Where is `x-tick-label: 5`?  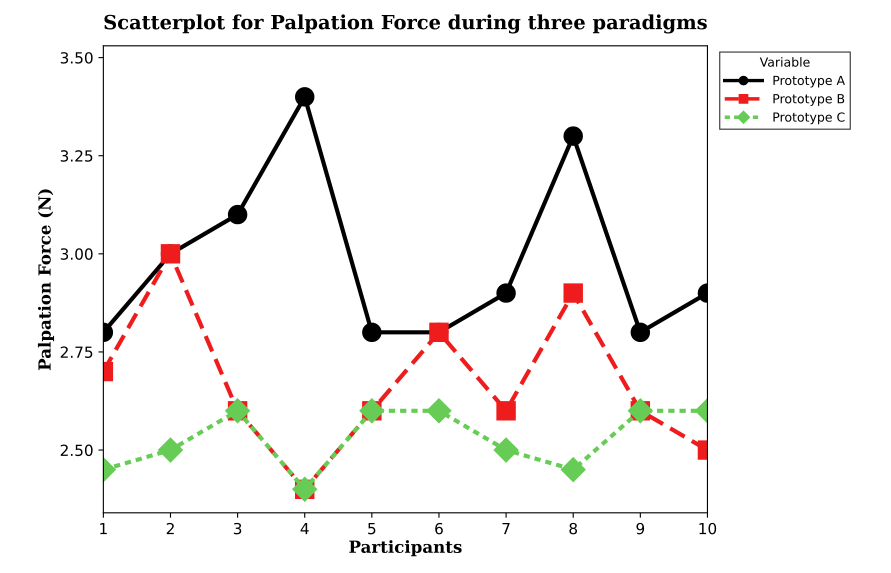 x-tick-label: 5 is located at coordinates (372, 528).